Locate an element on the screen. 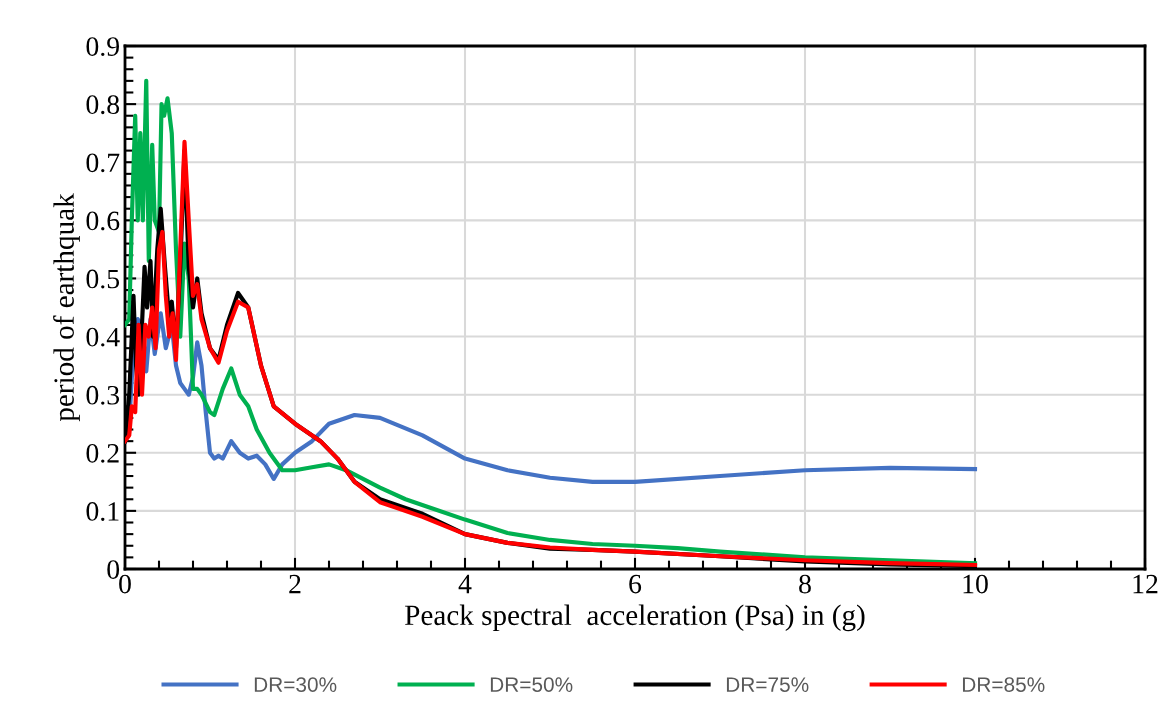 The image size is (1174, 713). y-tick-label: 0 is located at coordinates (113, 569).